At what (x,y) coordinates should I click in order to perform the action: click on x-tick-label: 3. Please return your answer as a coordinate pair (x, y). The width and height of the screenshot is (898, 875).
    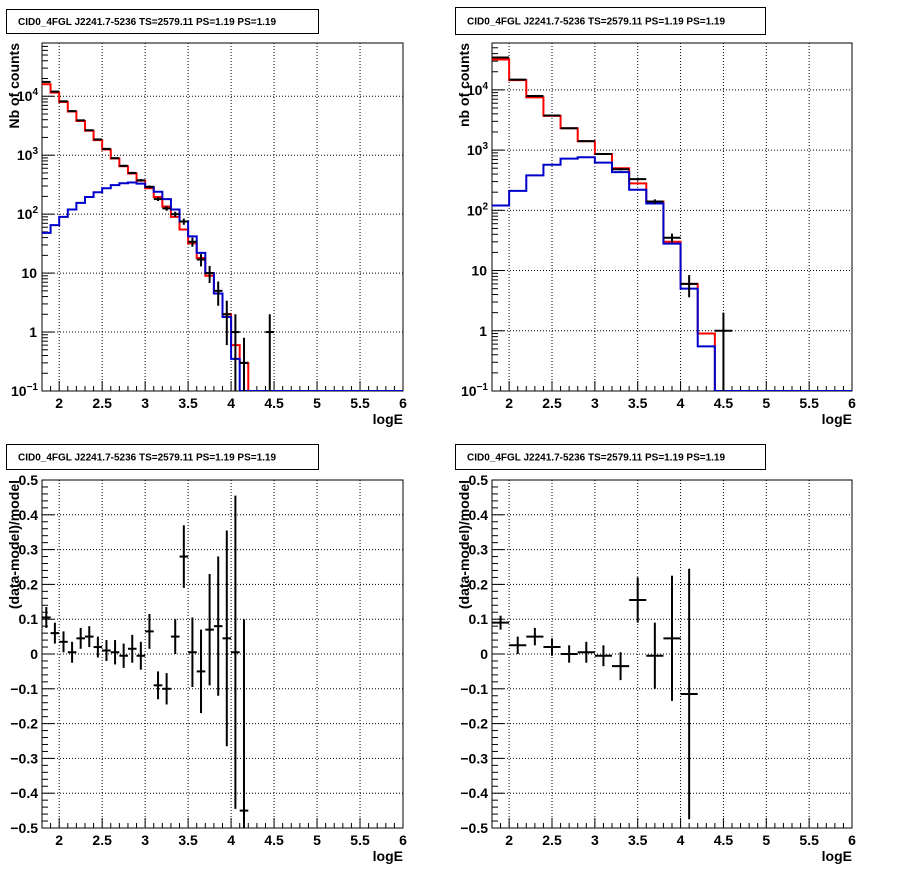
    Looking at the image, I should click on (145, 840).